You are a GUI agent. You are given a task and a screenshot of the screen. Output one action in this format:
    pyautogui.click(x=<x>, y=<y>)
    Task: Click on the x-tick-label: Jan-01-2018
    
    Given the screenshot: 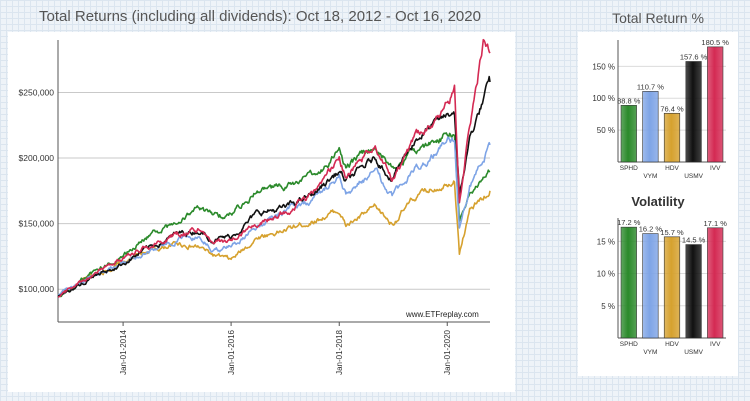 What is the action you would take?
    pyautogui.click(x=339, y=351)
    